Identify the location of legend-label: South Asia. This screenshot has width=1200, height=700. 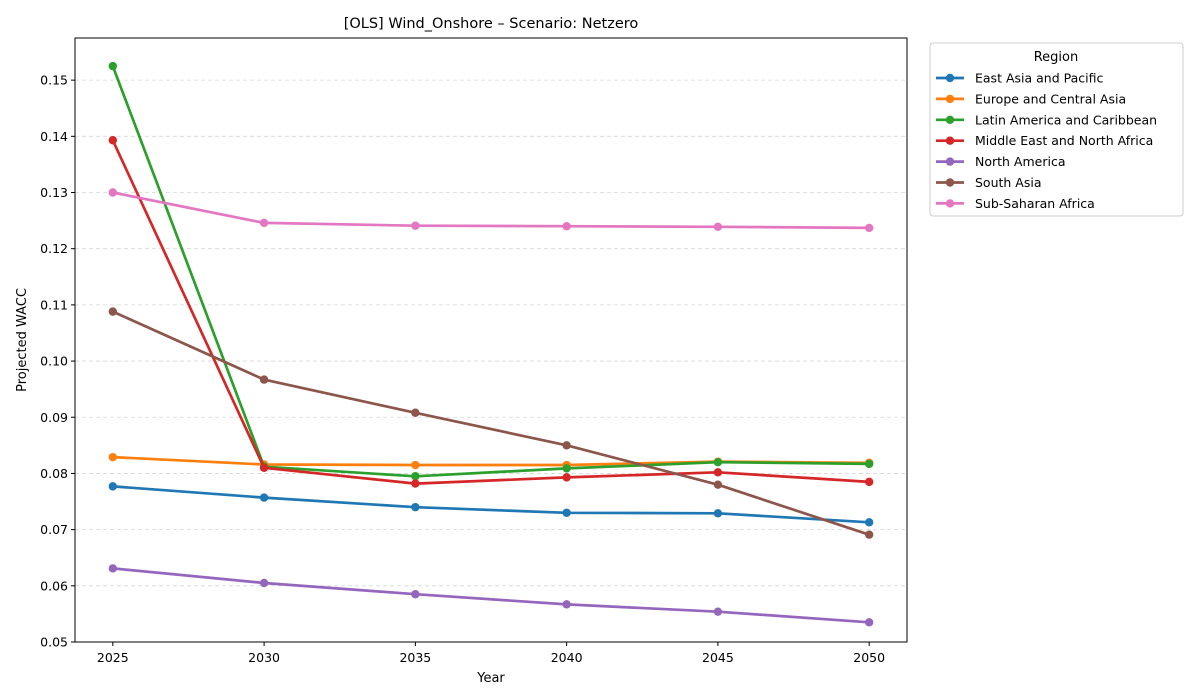
(1008, 182).